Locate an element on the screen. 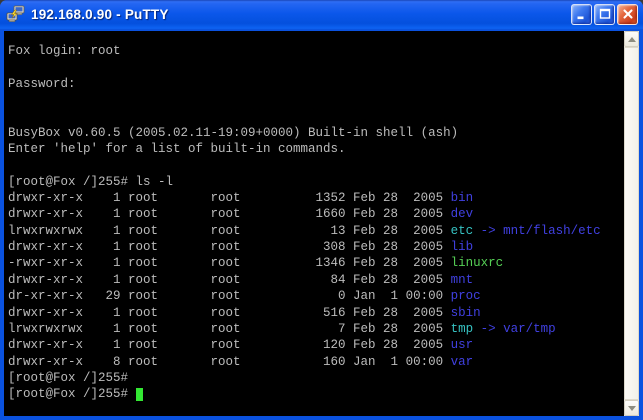 This screenshot has width=643, height=420. window-controls is located at coordinates (604, 14).